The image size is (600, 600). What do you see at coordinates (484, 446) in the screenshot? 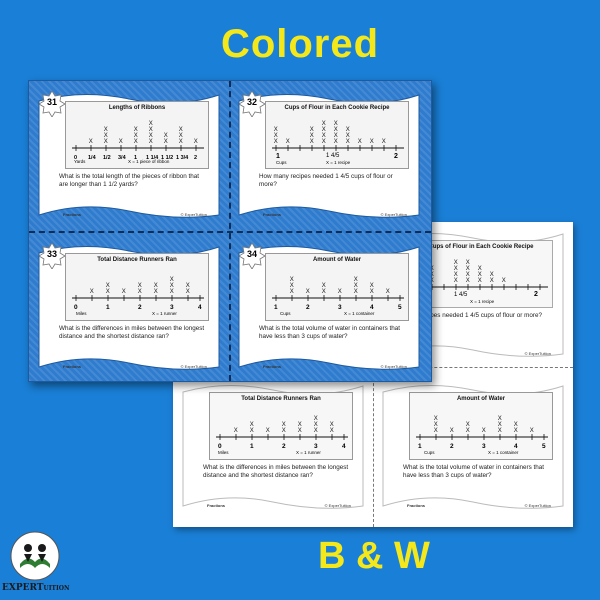
I see `axis-label: 3` at bounding box center [484, 446].